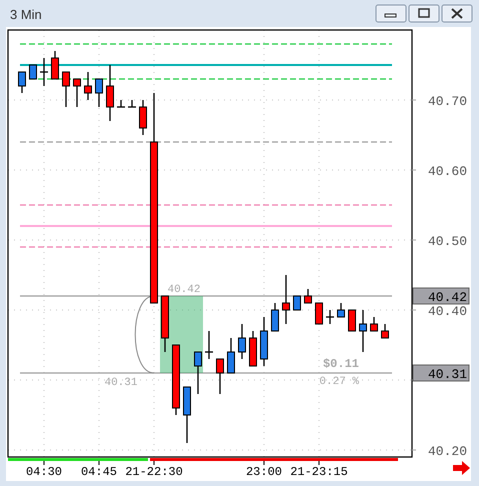  What do you see at coordinates (99, 472) in the screenshot?
I see `x-tick-label: 04:45` at bounding box center [99, 472].